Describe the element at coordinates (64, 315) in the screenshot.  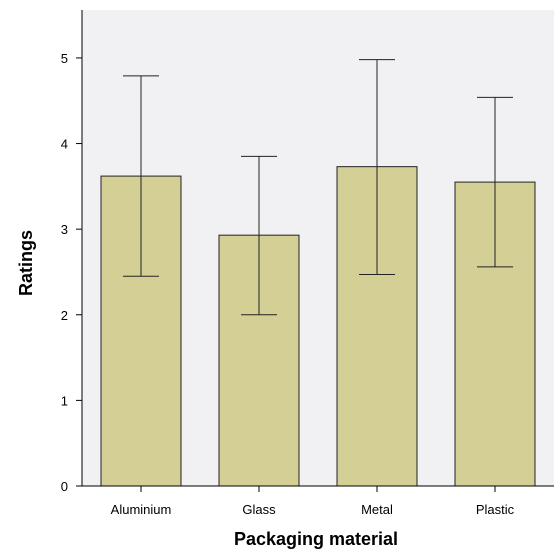
I see `y-tick-label-2: 2` at that location.